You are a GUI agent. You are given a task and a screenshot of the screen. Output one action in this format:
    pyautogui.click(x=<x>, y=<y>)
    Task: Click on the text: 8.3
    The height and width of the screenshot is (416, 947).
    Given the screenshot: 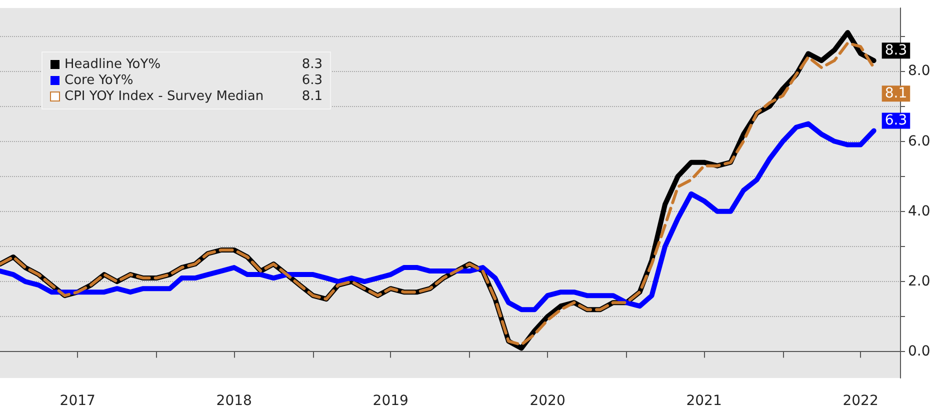 What is the action you would take?
    pyautogui.click(x=312, y=64)
    